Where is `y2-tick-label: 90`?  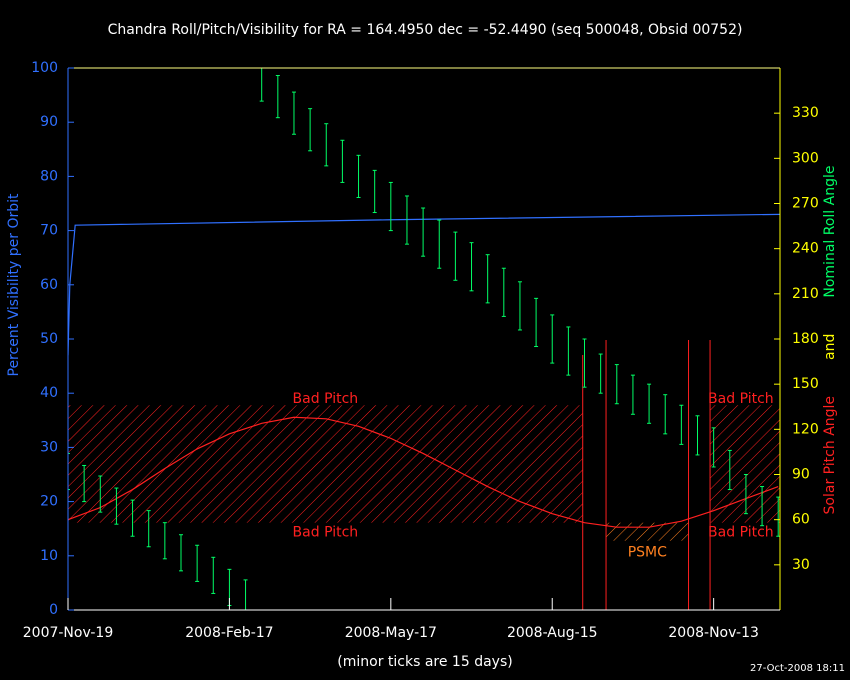
y2-tick-label: 90 is located at coordinates (801, 475).